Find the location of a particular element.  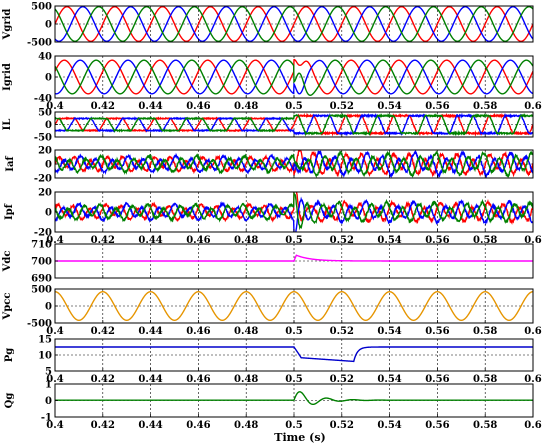

y-tick-label: 1 is located at coordinates (48, 385).